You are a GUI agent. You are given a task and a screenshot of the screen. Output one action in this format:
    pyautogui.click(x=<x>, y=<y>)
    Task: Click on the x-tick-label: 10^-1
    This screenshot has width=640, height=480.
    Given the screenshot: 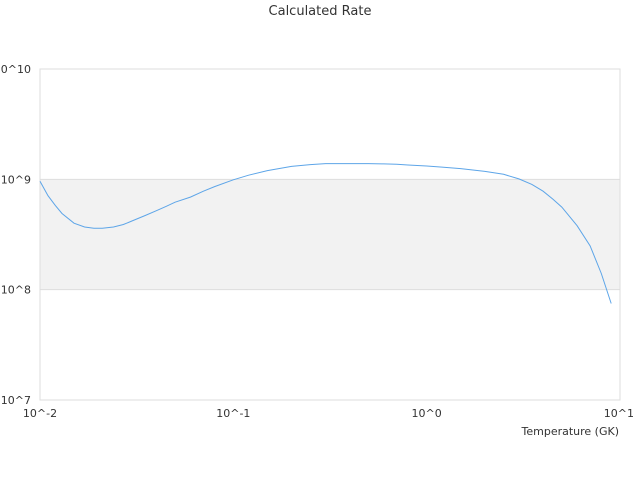 What is the action you would take?
    pyautogui.click(x=233, y=413)
    